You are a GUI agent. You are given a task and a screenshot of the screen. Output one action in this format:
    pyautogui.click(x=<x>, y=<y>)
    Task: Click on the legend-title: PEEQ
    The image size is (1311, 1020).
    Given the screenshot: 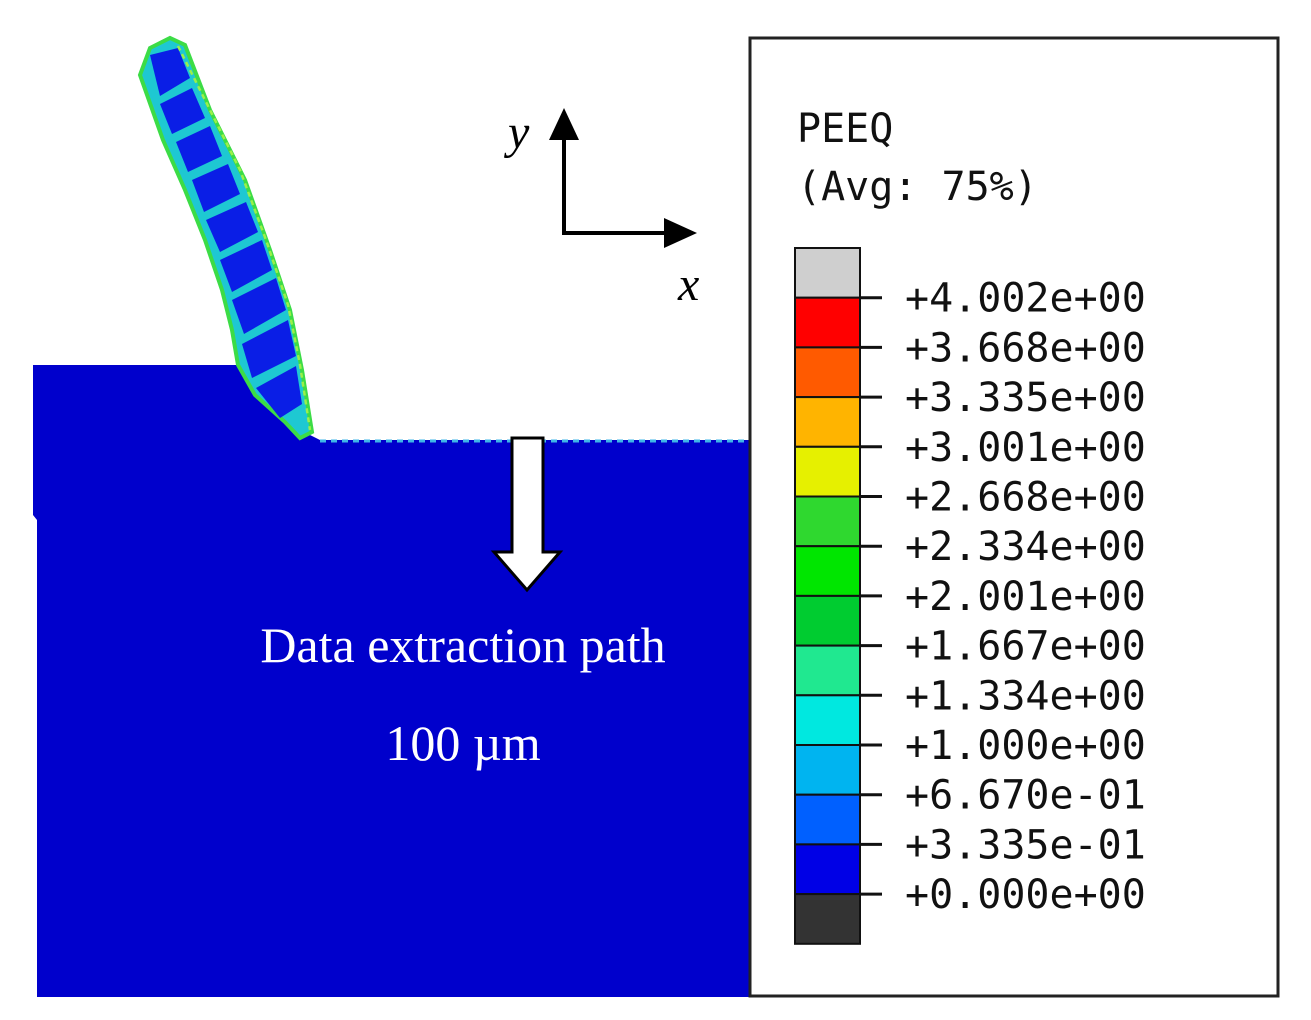 What is the action you would take?
    pyautogui.click(x=845, y=129)
    